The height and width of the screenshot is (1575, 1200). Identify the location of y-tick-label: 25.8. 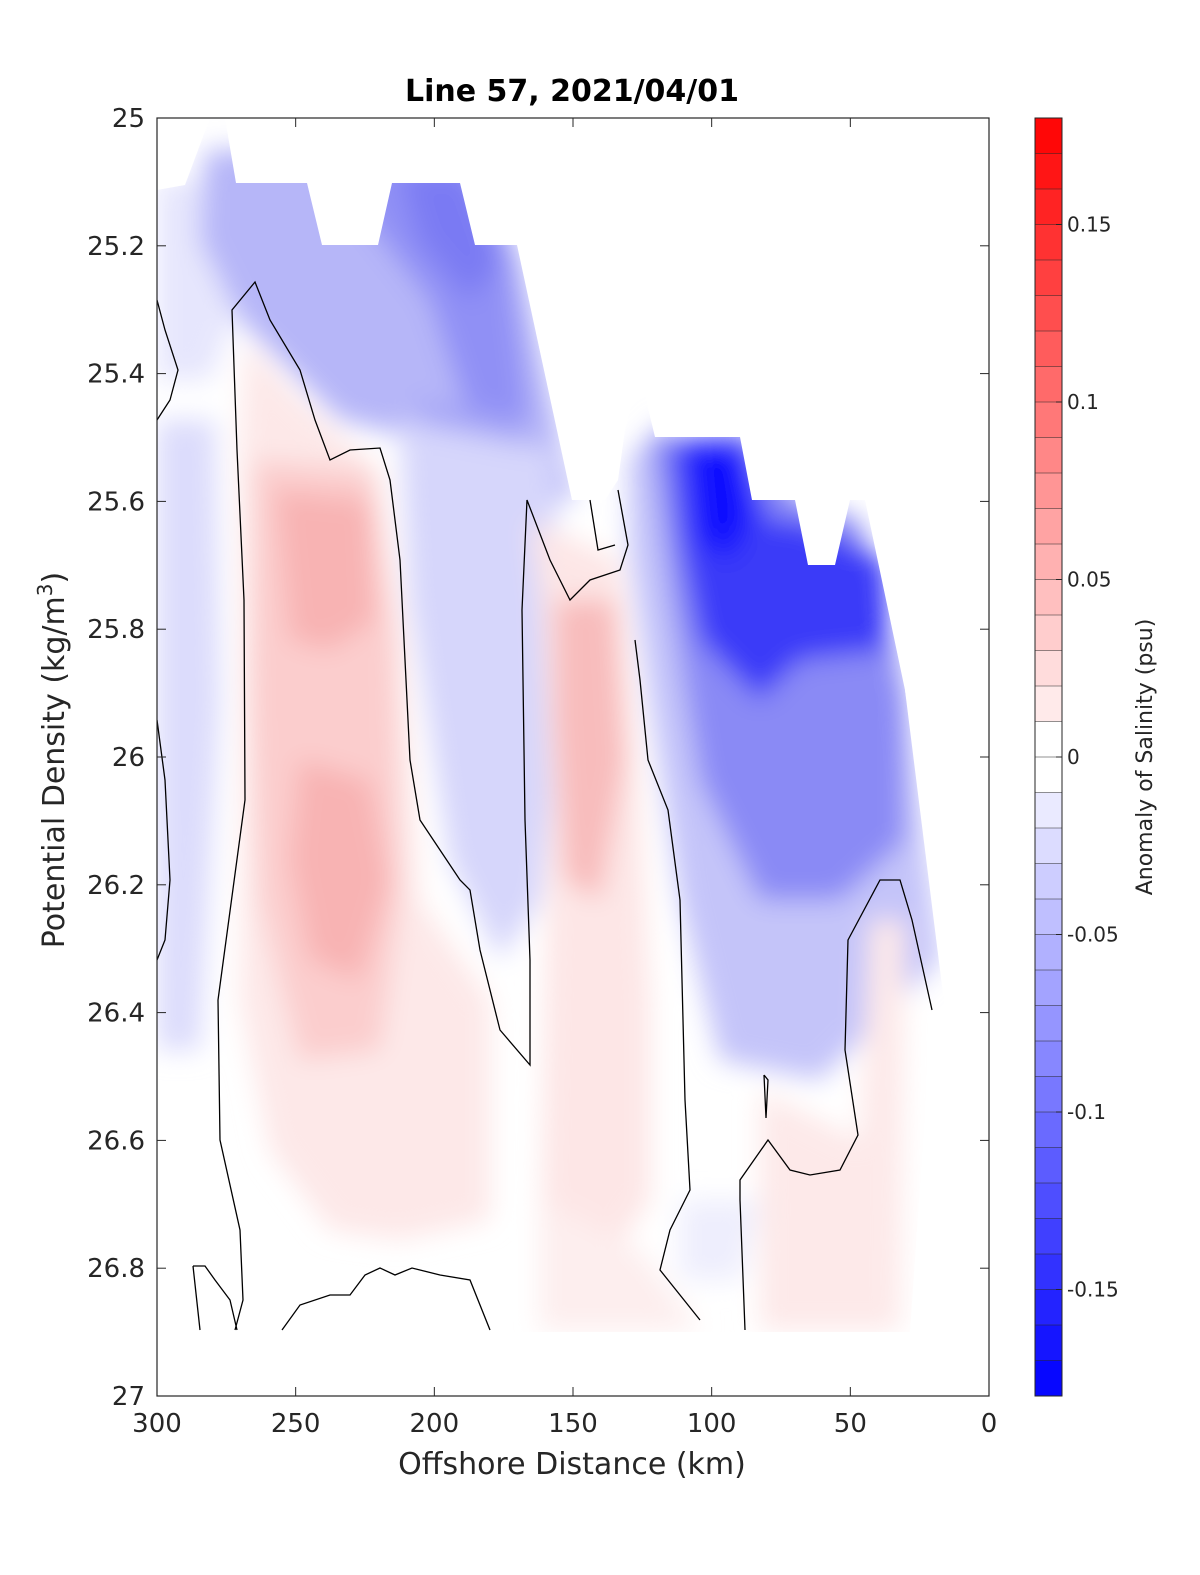
(116, 630).